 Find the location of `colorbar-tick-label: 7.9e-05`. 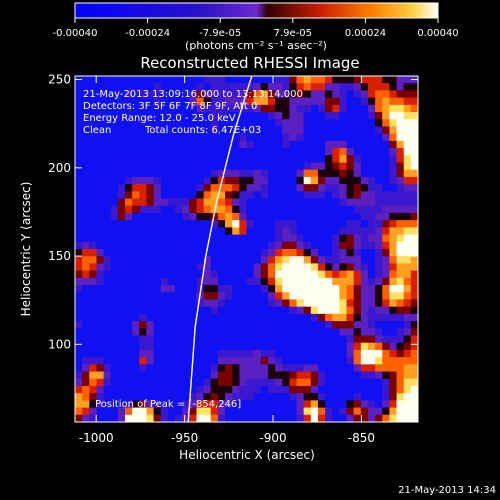

colorbar-tick-label: 7.9e-05 is located at coordinates (293, 33).